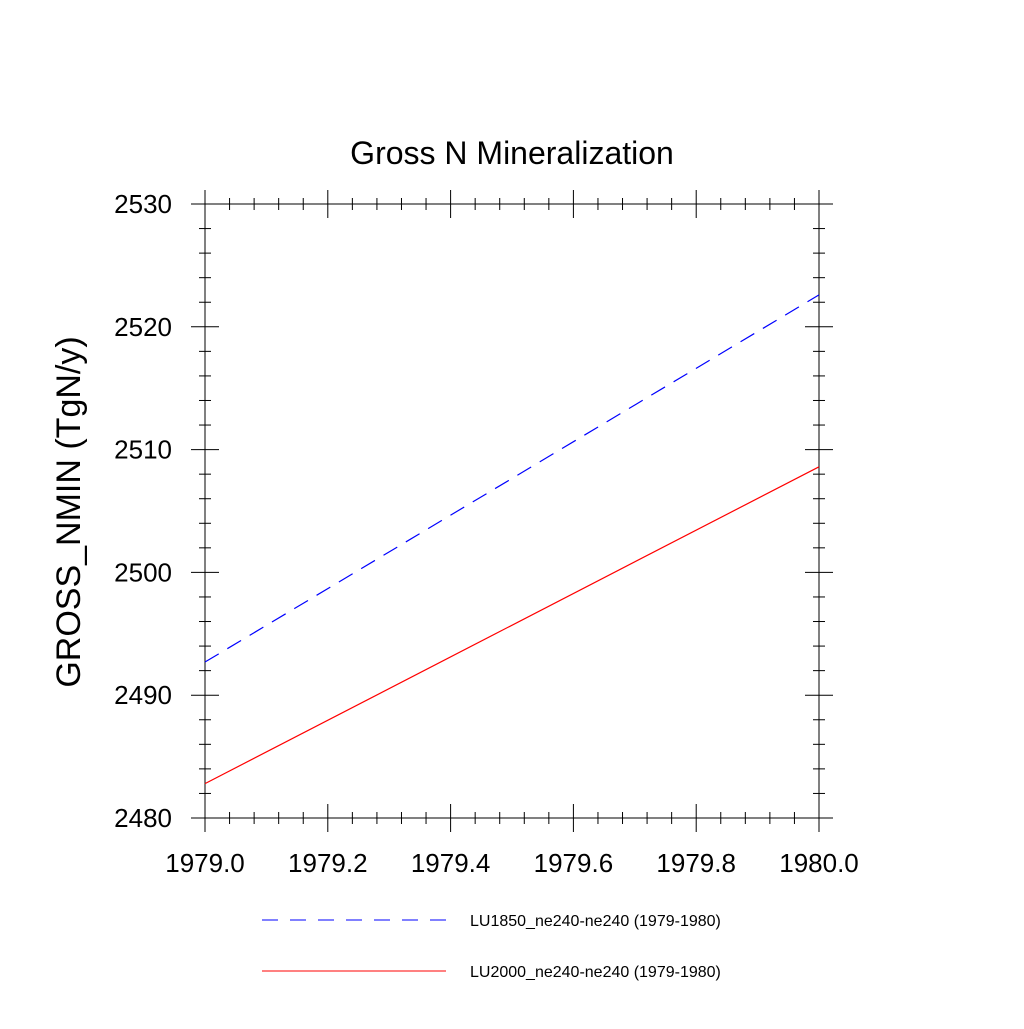 Image resolution: width=1024 pixels, height=1029 pixels. Describe the element at coordinates (143, 695) in the screenshot. I see `y-tick-label: 2490` at that location.